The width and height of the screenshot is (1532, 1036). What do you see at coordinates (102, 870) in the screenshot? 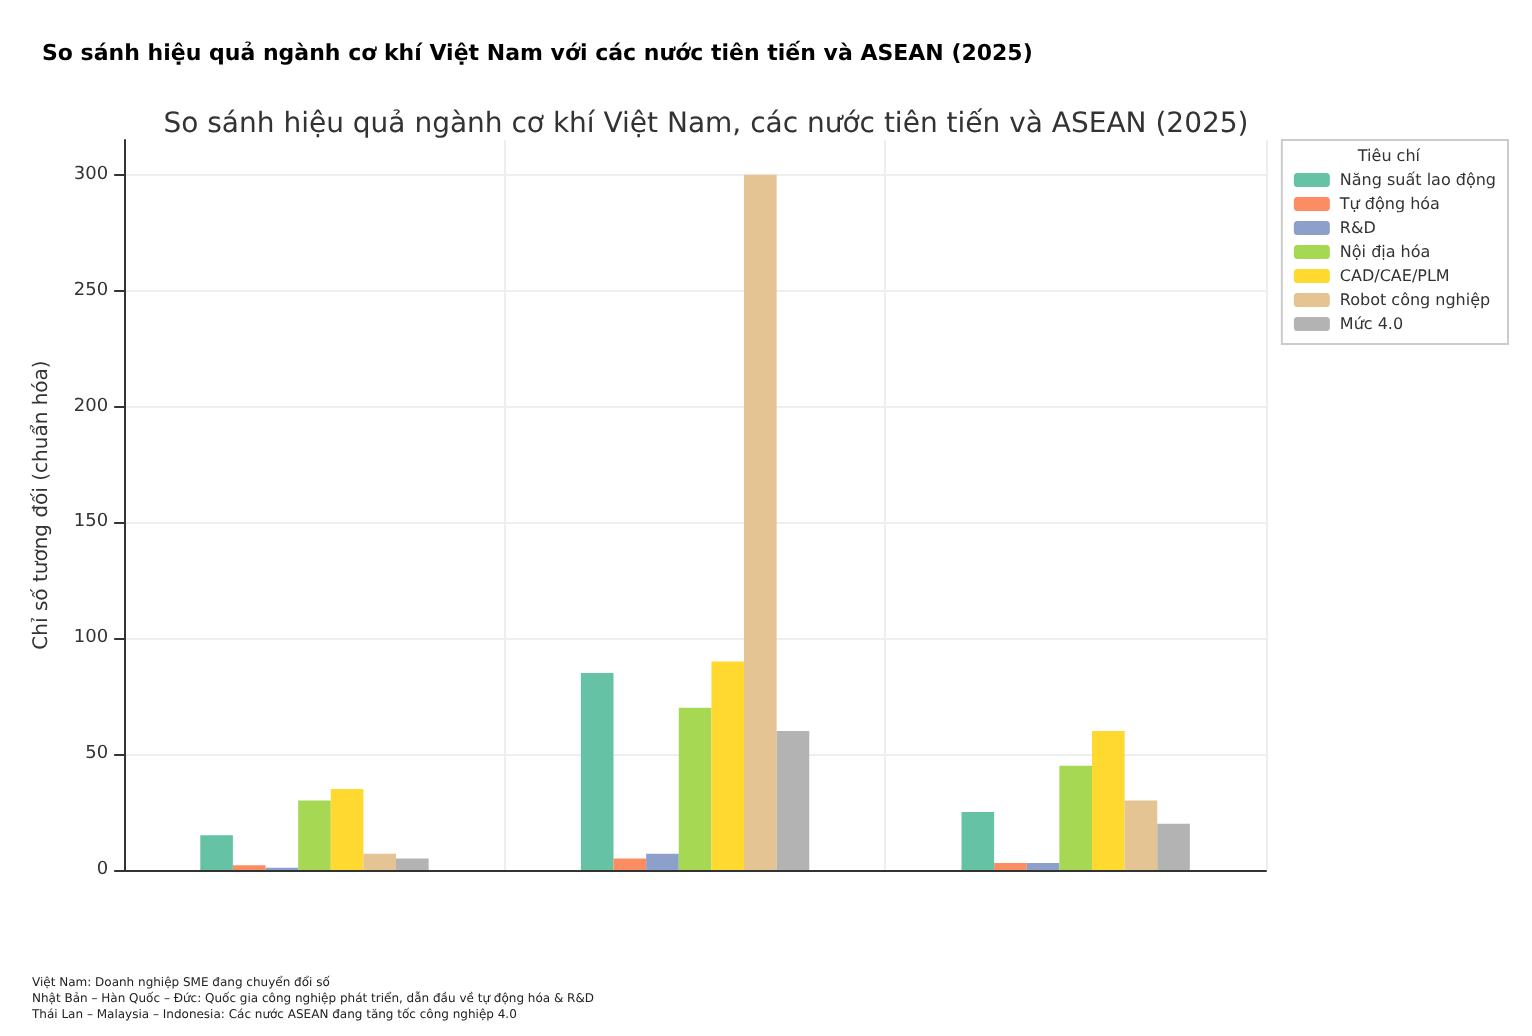
I see `y-tick-label: 0` at bounding box center [102, 870].